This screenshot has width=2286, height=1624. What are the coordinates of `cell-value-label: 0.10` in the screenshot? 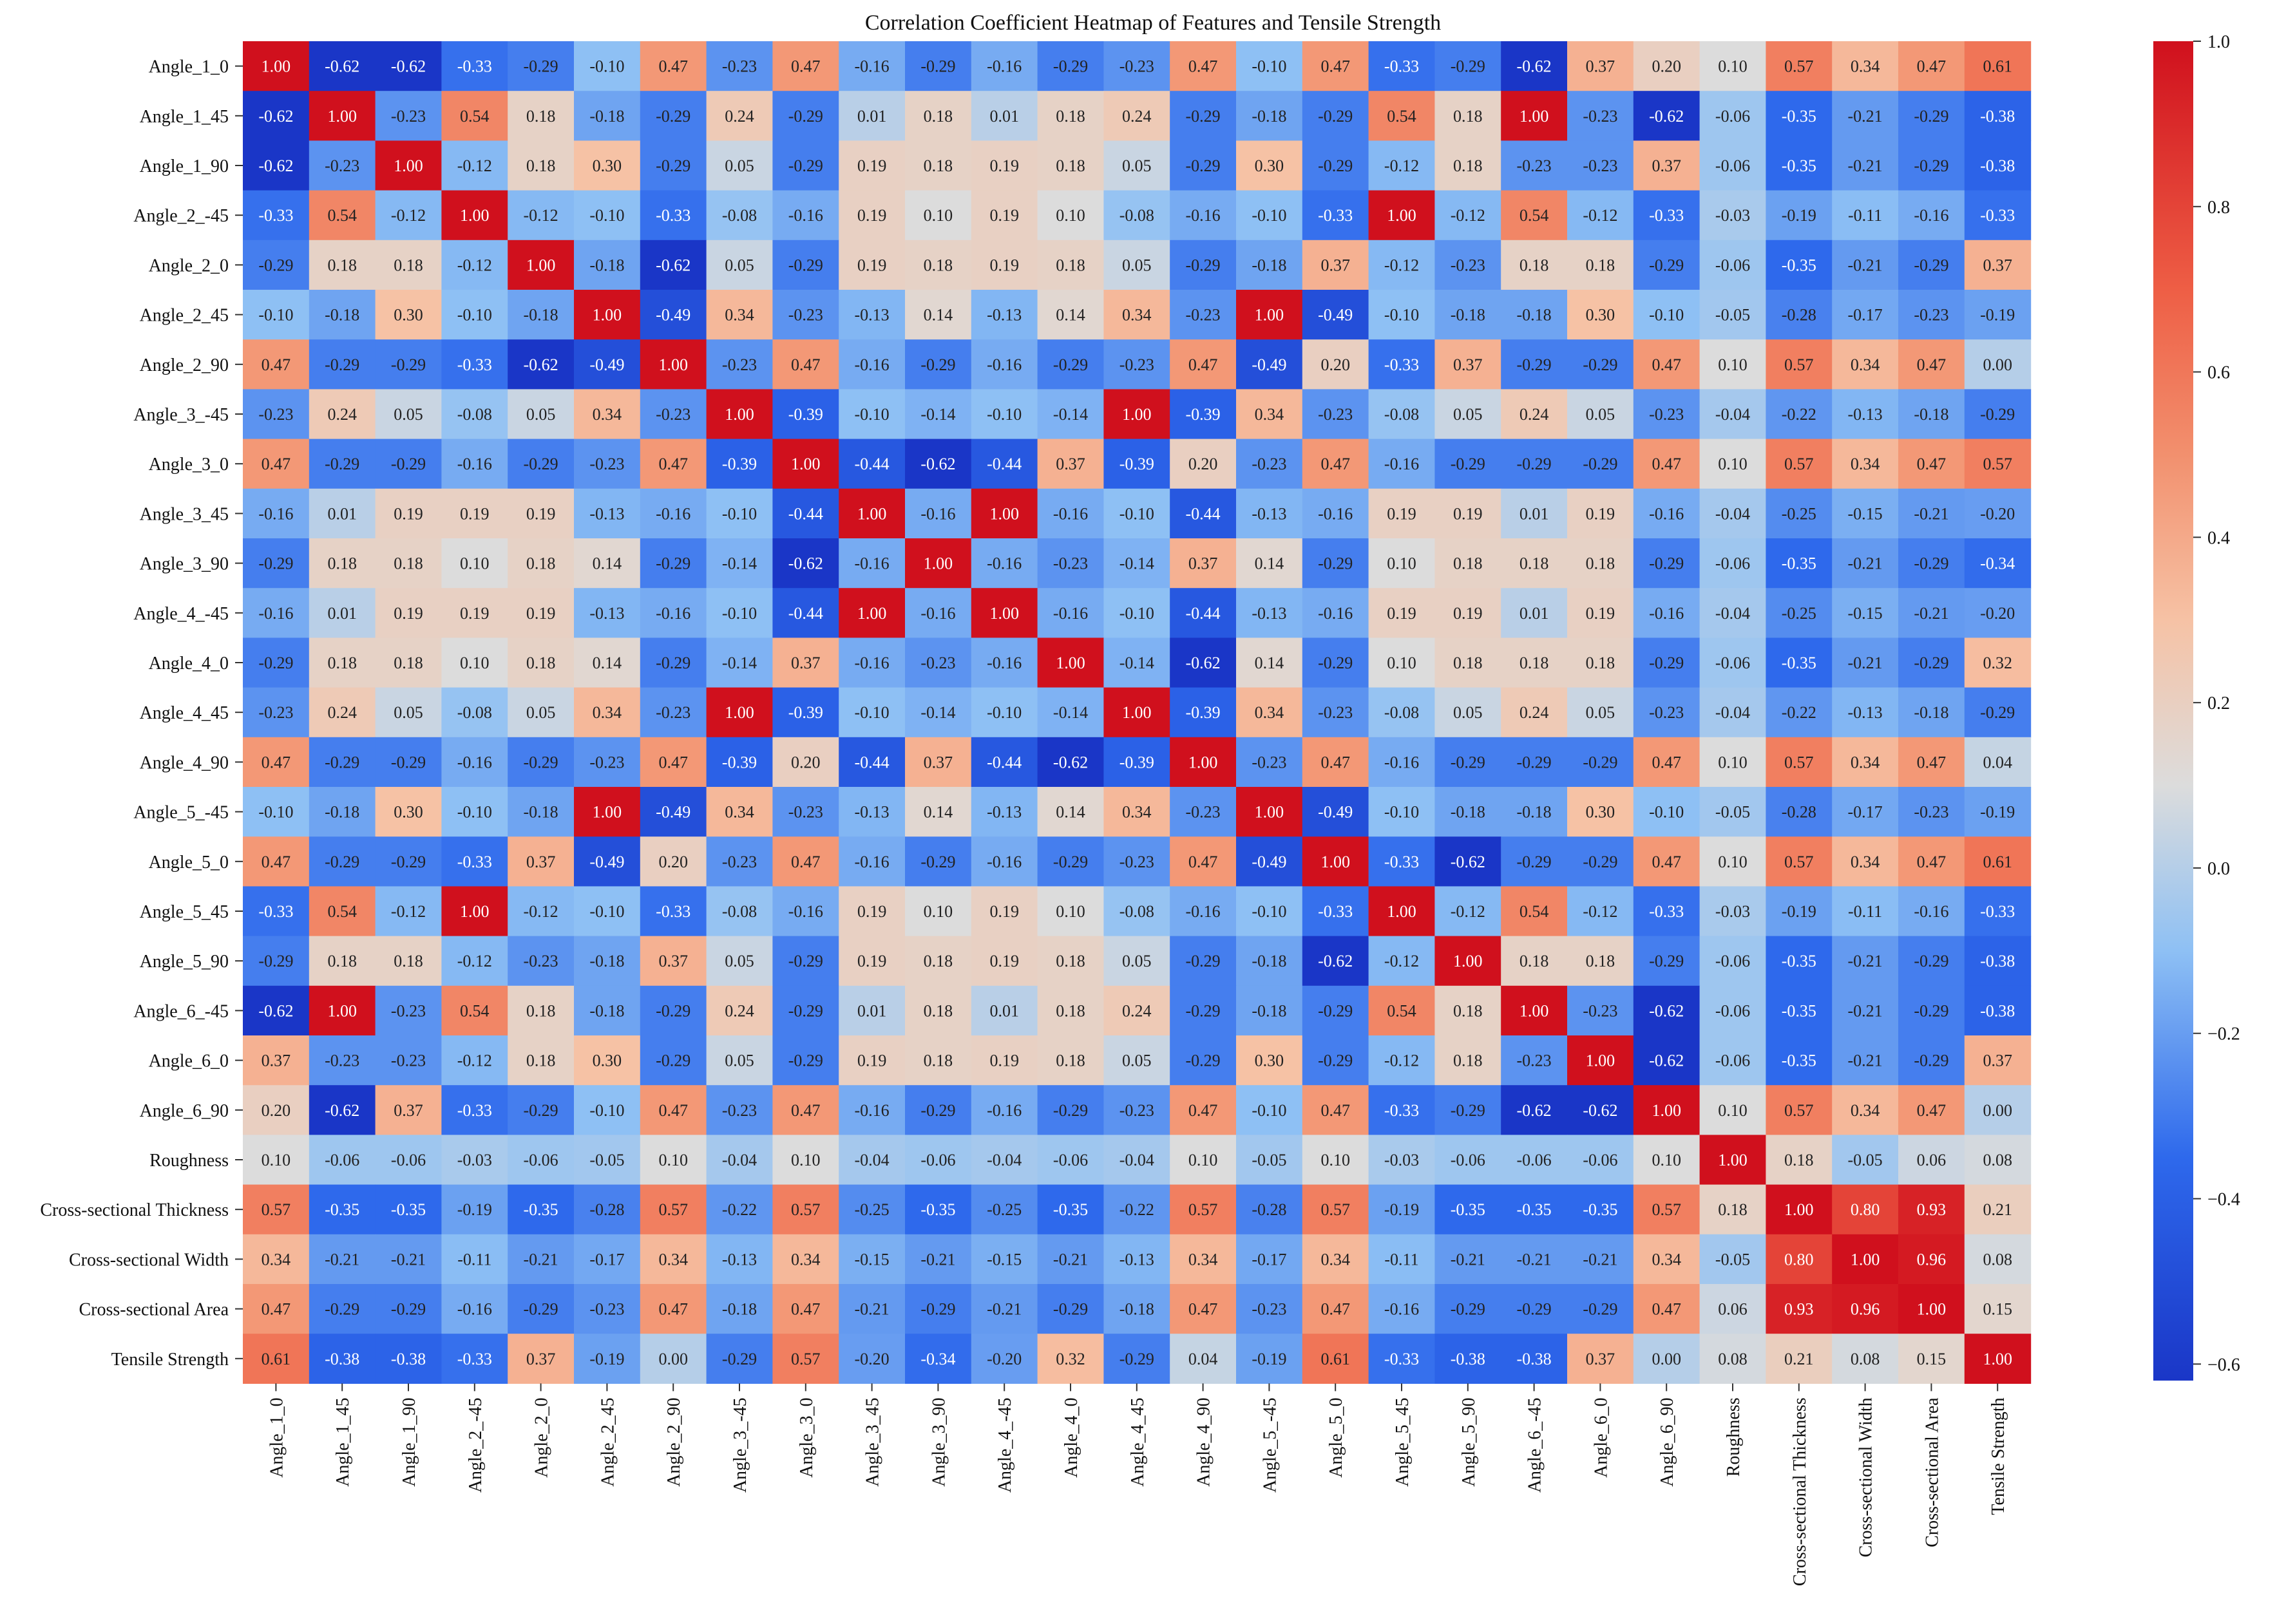 It's located at (1203, 1160).